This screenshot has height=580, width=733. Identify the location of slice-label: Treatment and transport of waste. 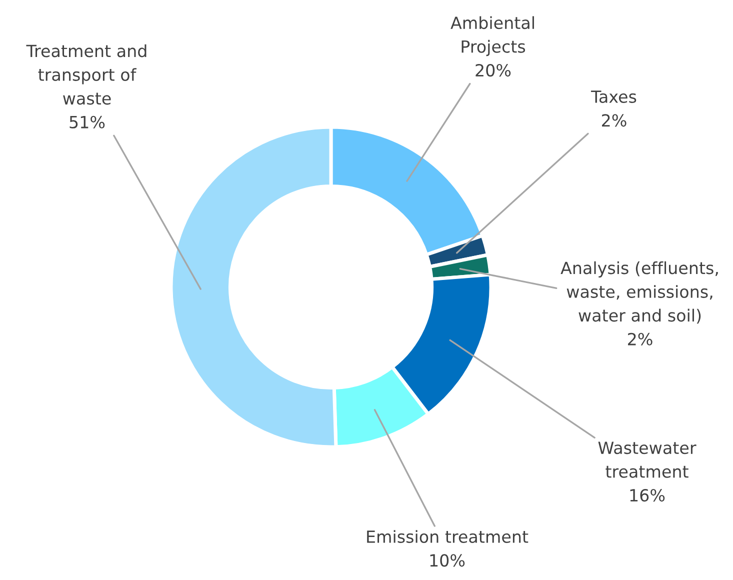
(86, 74).